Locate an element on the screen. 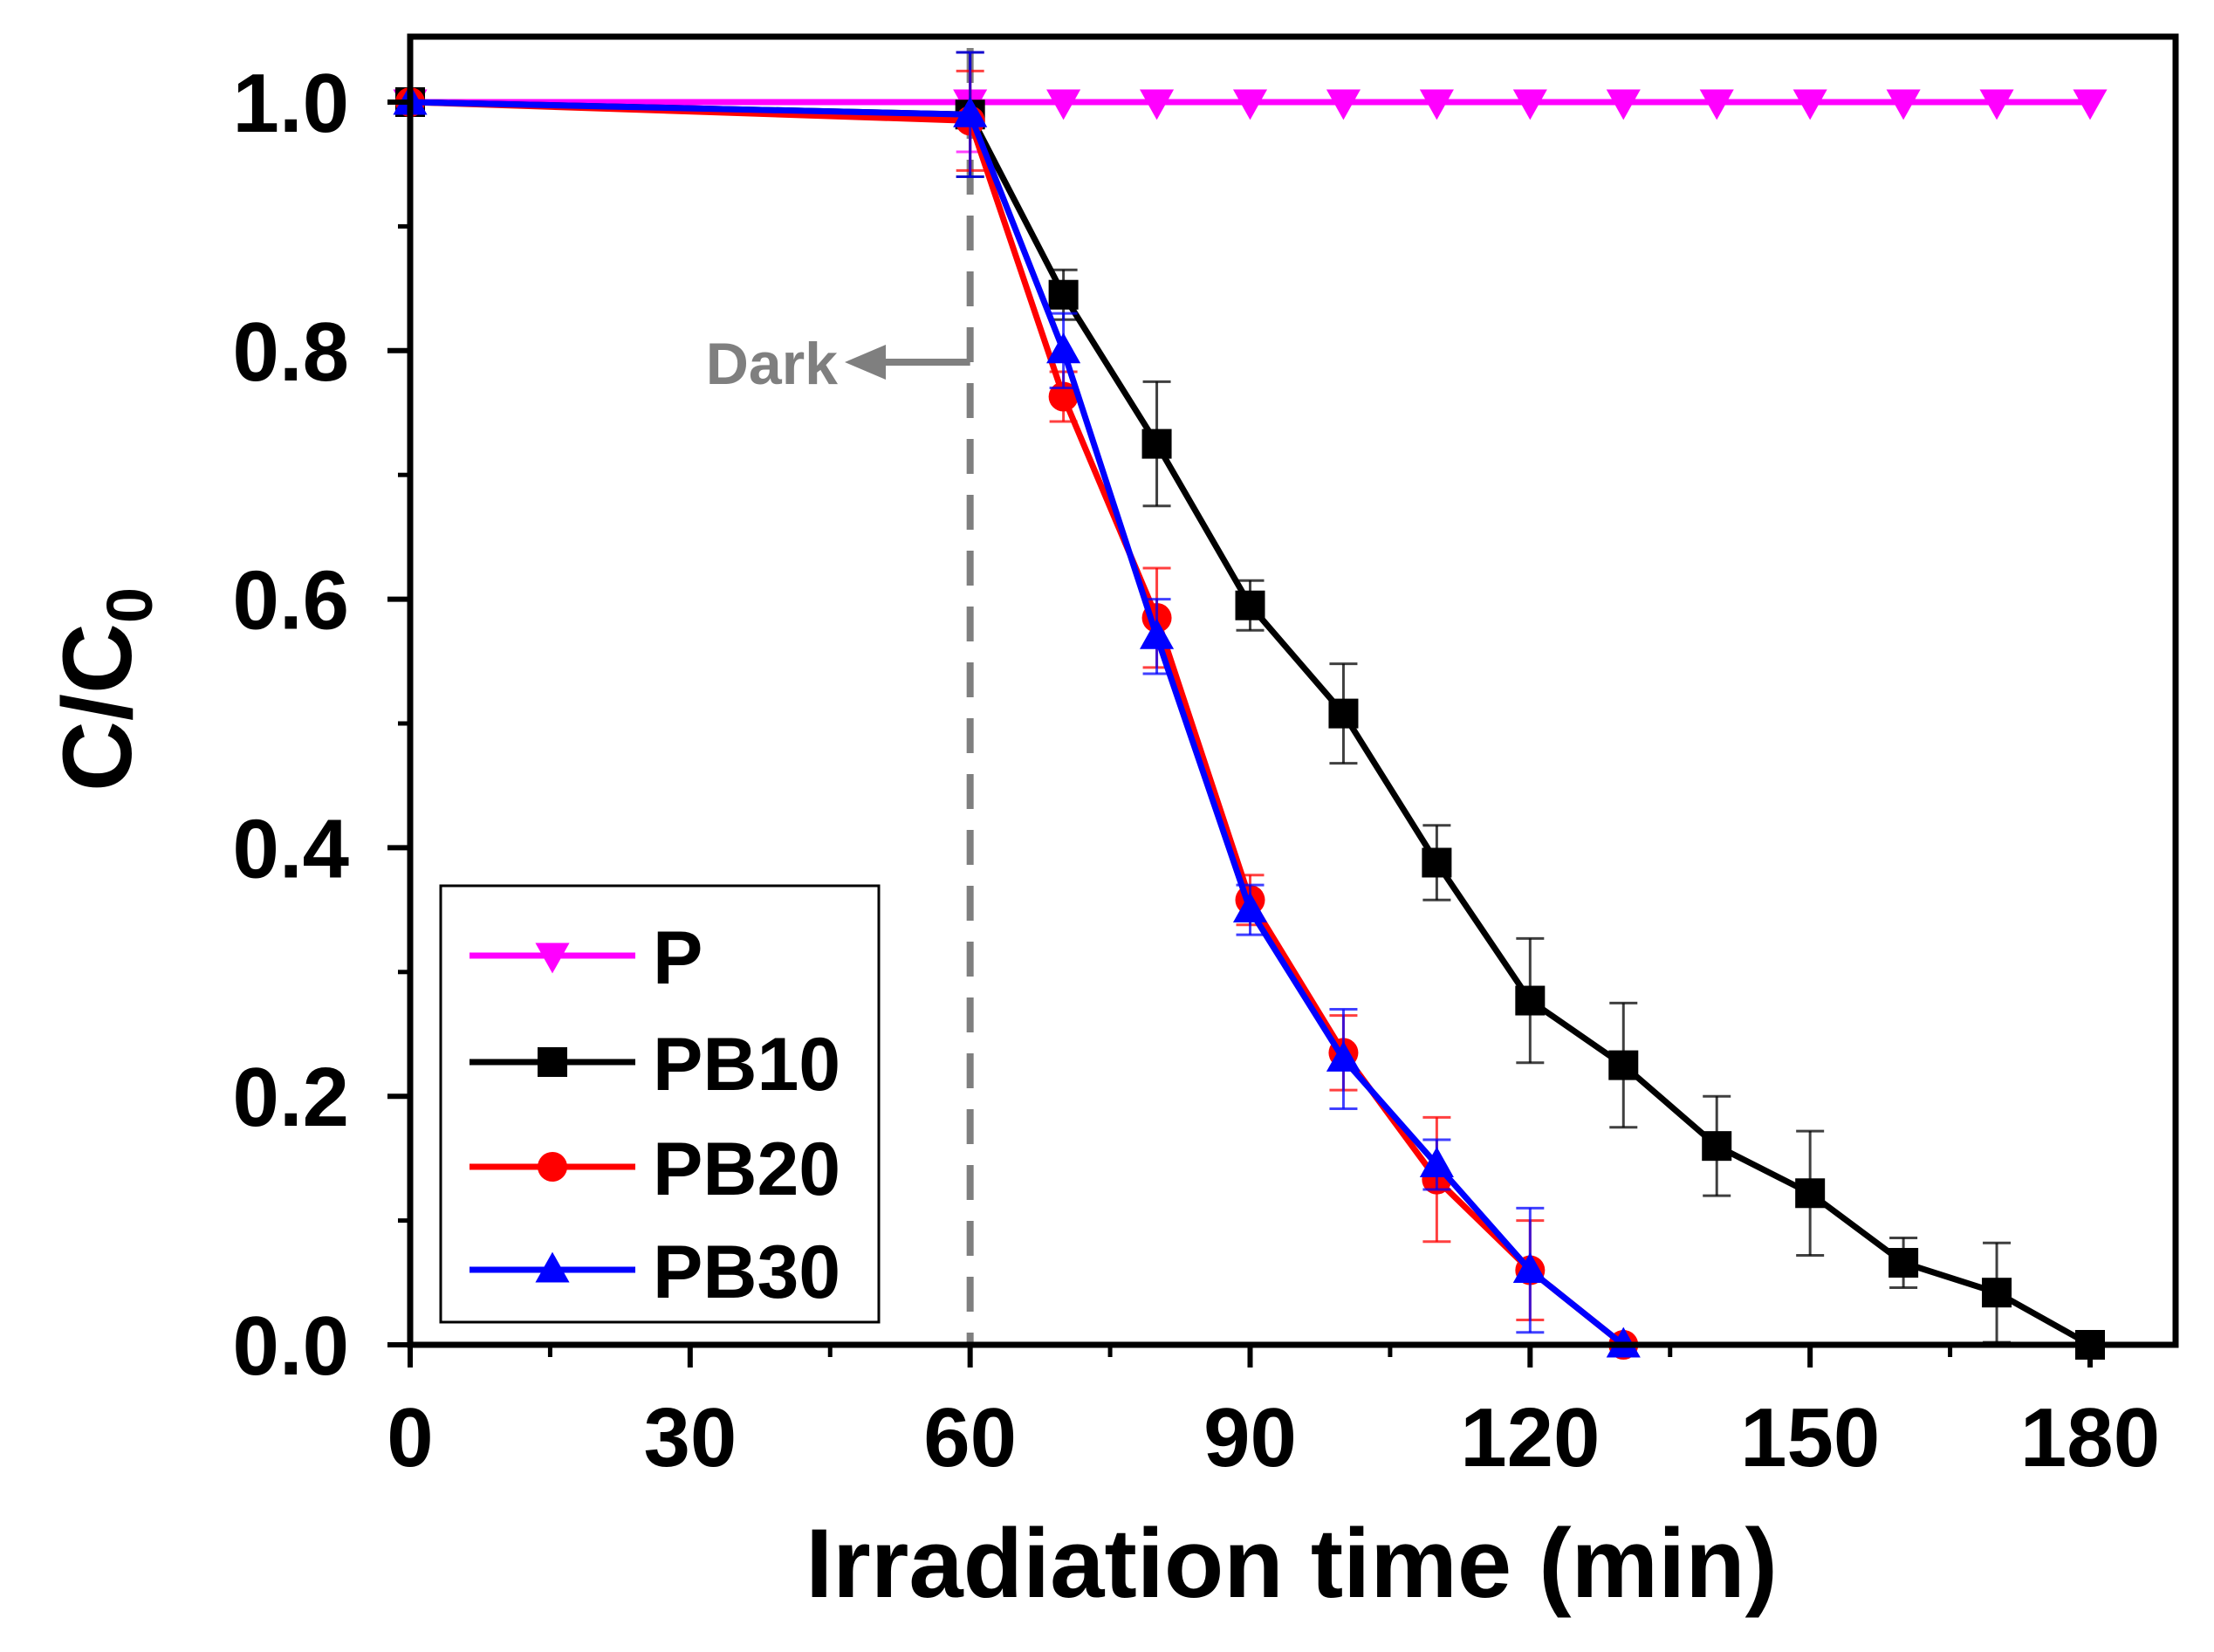 The height and width of the screenshot is (1652, 2214). dark-arrow-head is located at coordinates (865, 362).